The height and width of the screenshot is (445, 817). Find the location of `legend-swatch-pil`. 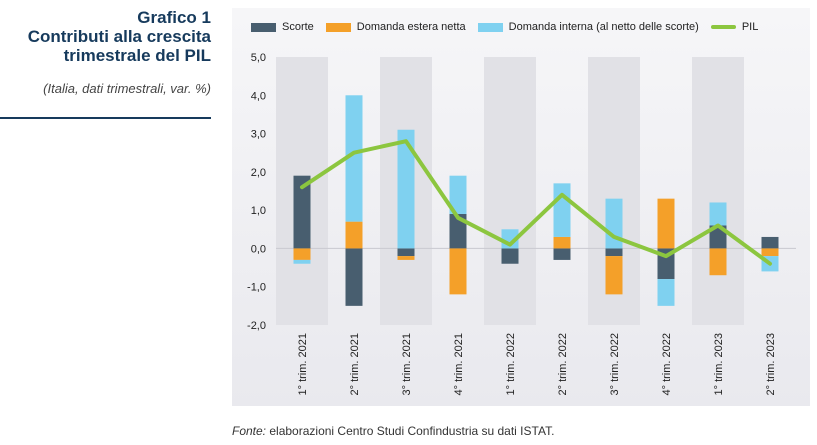

legend-swatch-pil is located at coordinates (723, 27).